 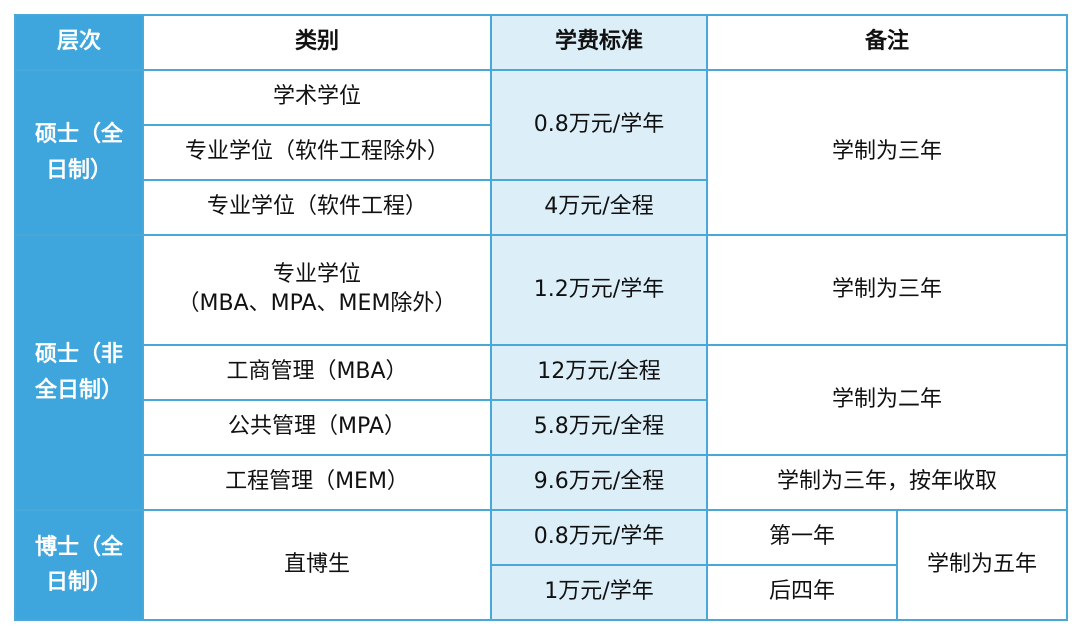 I want to click on level-cell-masters-fulltime: 硕士（全日制）, so click(x=79, y=152).